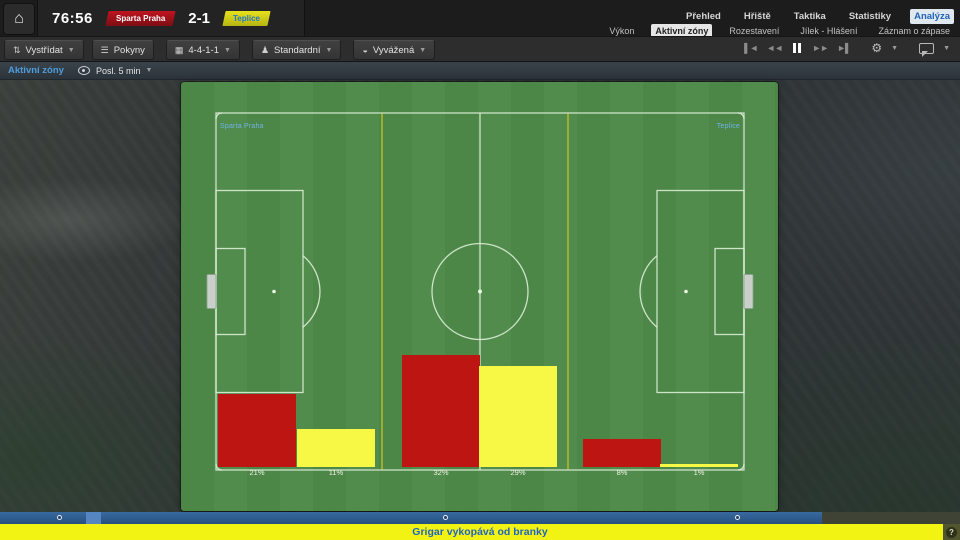 The image size is (960, 540). I want to click on help-box: ?, so click(951, 532).